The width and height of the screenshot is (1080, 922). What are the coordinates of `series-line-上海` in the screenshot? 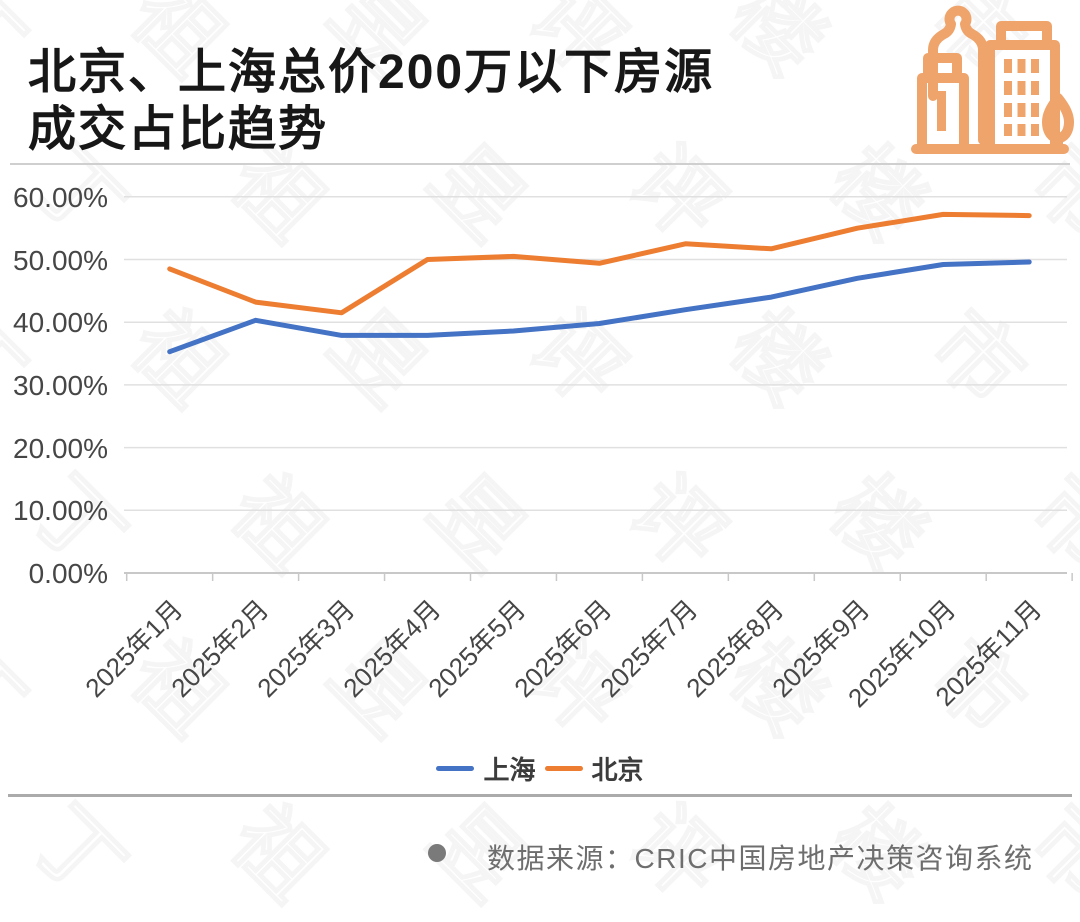 It's located at (599, 307).